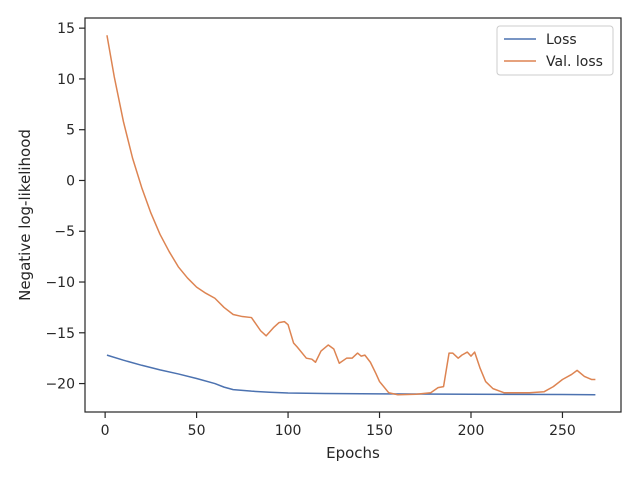 This screenshot has height=480, width=640. What do you see at coordinates (561, 40) in the screenshot?
I see `legend-label-loss: Loss` at bounding box center [561, 40].